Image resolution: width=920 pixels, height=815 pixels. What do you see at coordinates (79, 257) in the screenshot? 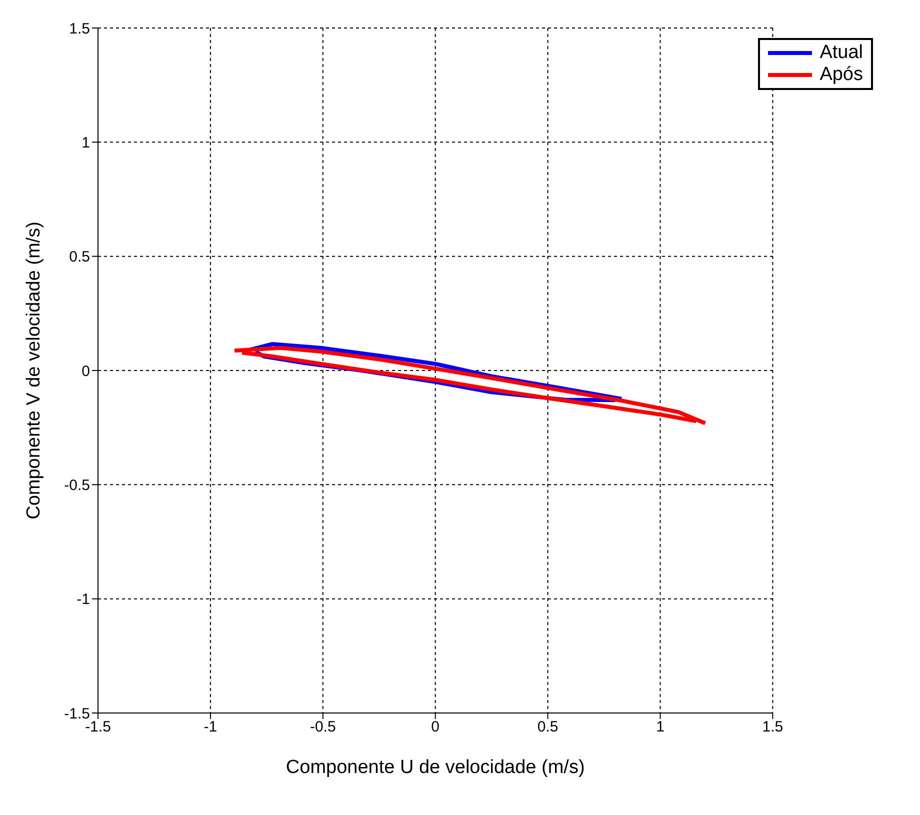
I see `y-tick-label: 0.5` at bounding box center [79, 257].